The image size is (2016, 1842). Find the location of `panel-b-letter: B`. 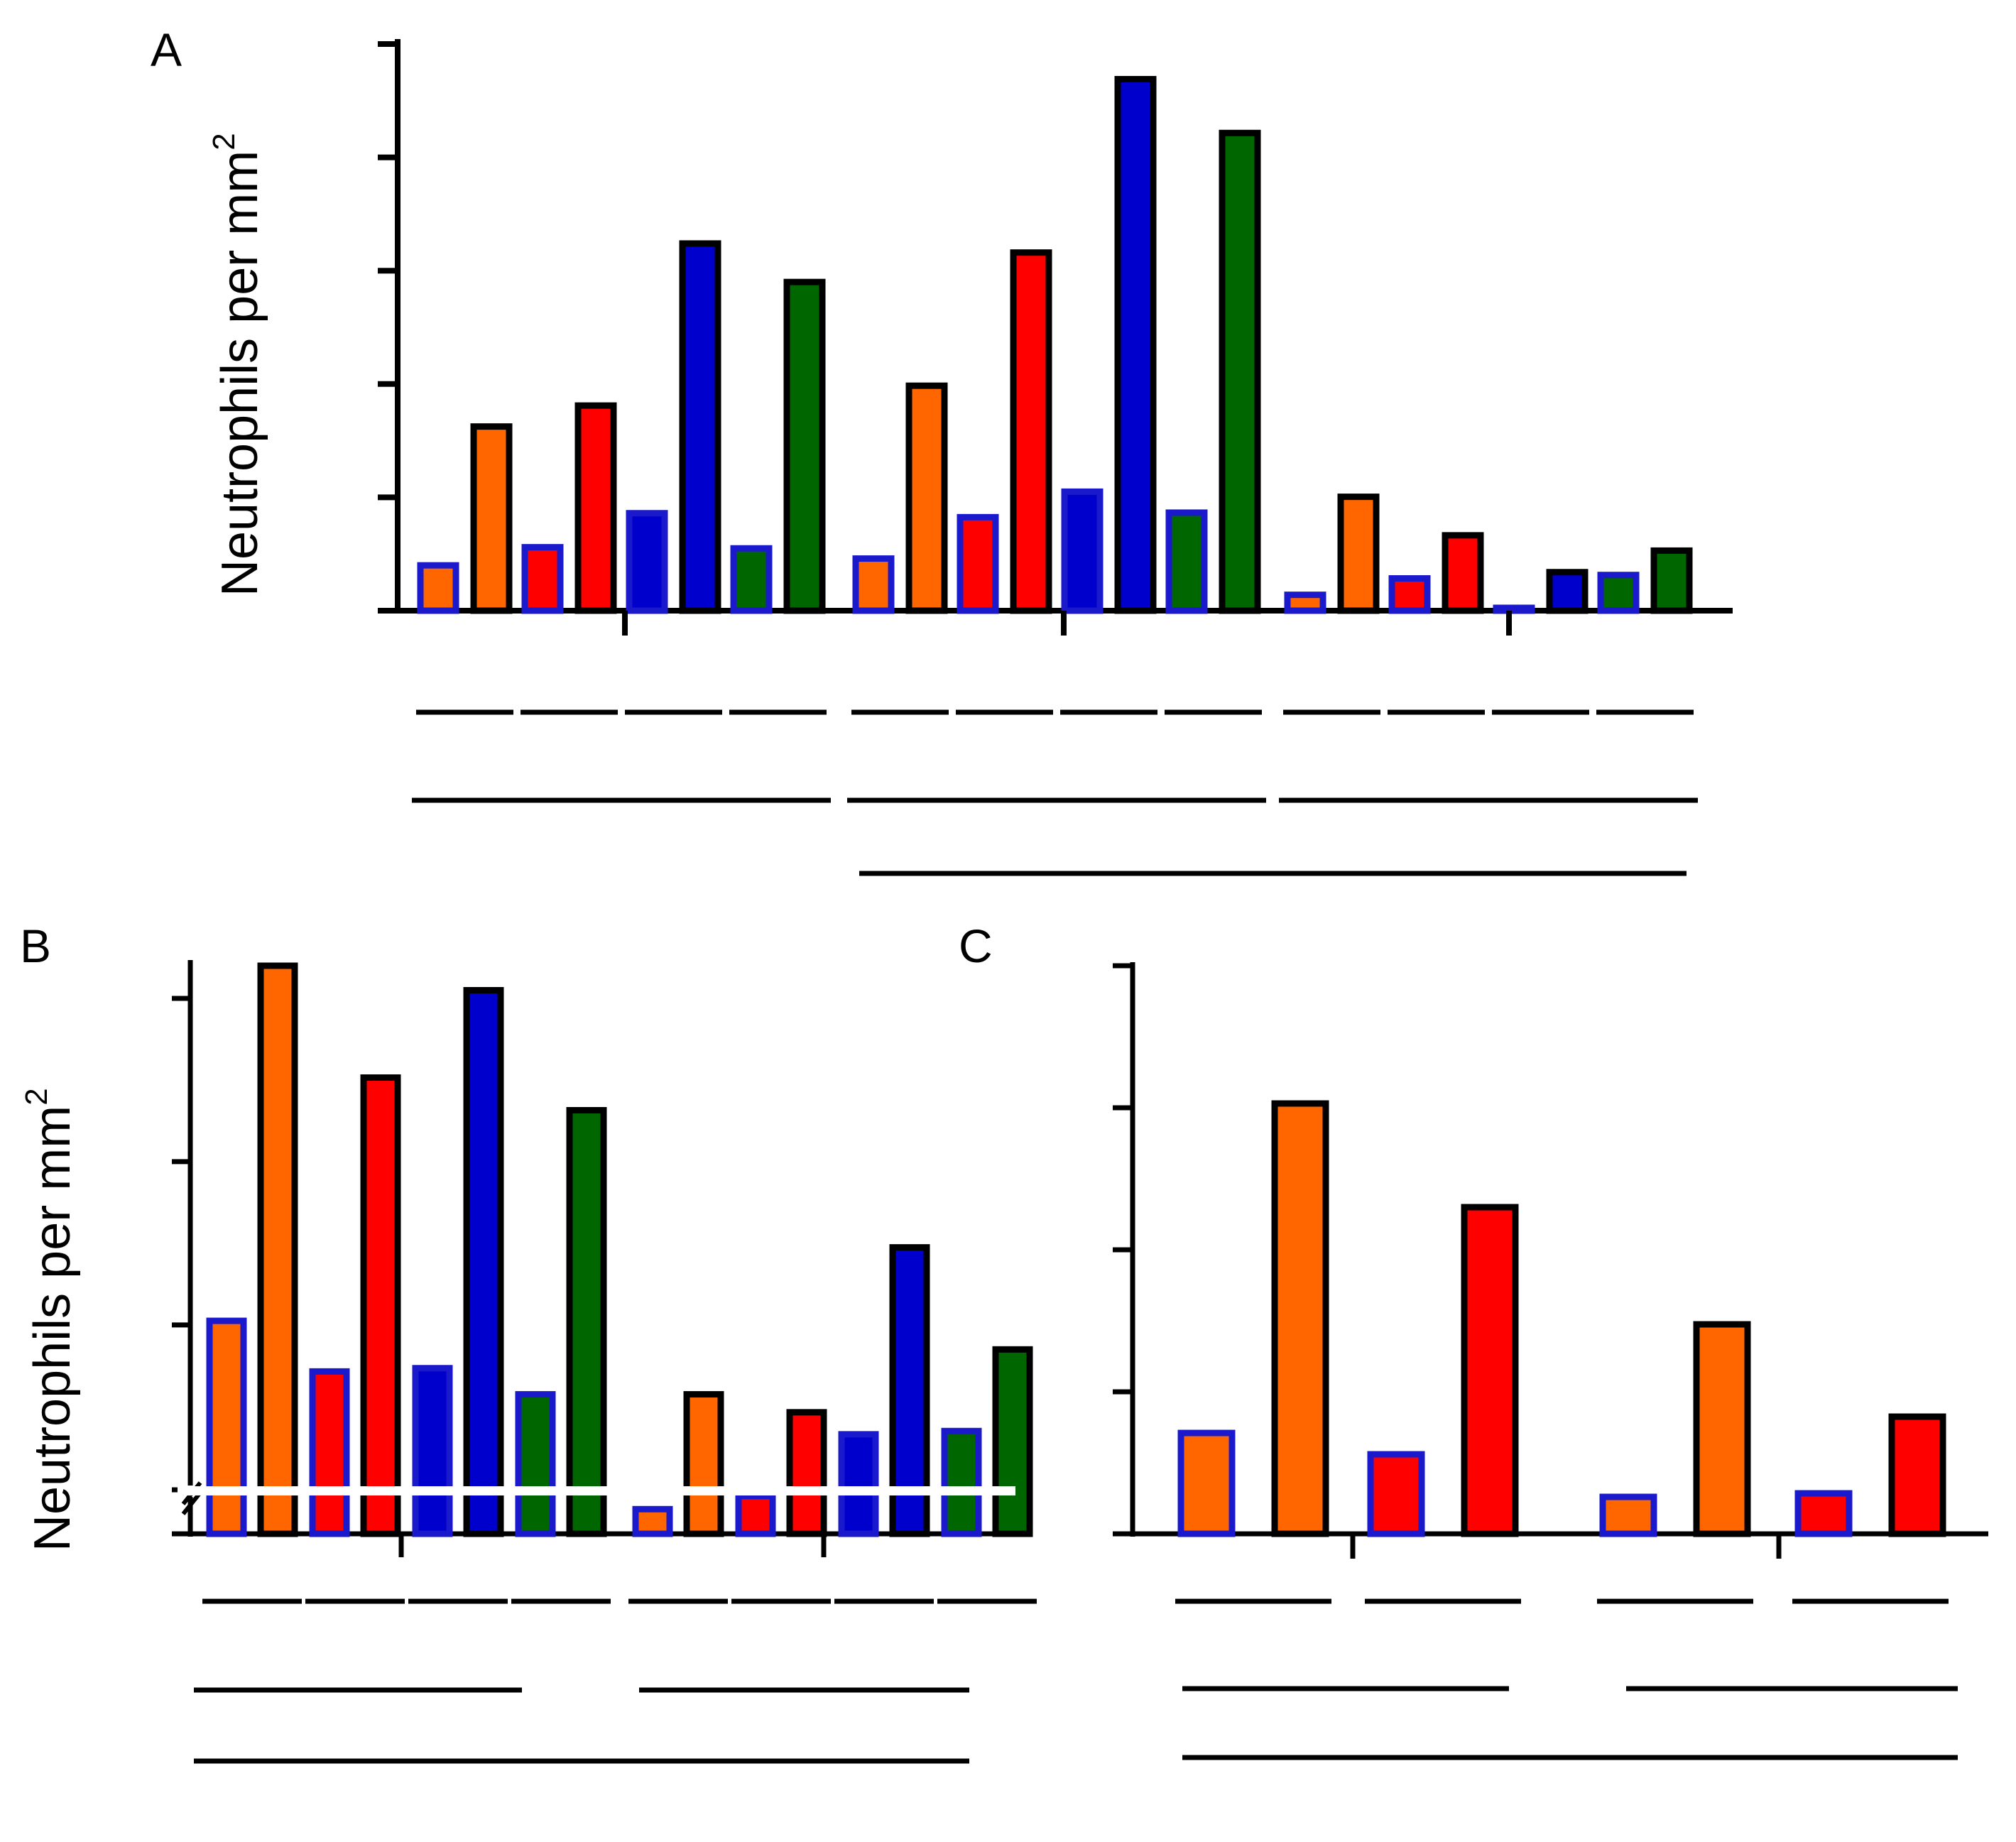

panel-b-letter: B is located at coordinates (35, 946).